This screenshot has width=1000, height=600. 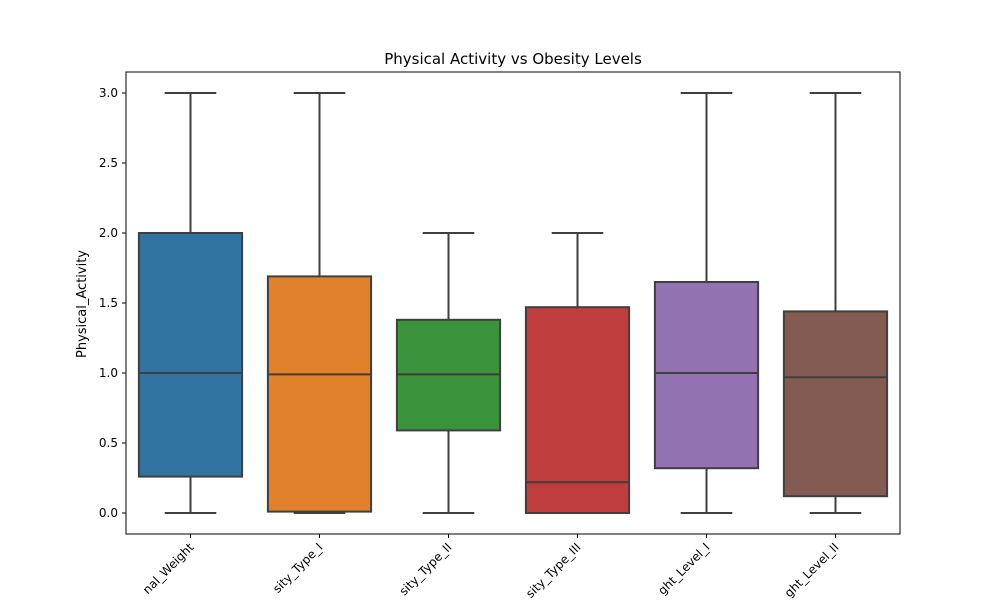 What do you see at coordinates (108, 93) in the screenshot?
I see `y-tick-label: 3.0` at bounding box center [108, 93].